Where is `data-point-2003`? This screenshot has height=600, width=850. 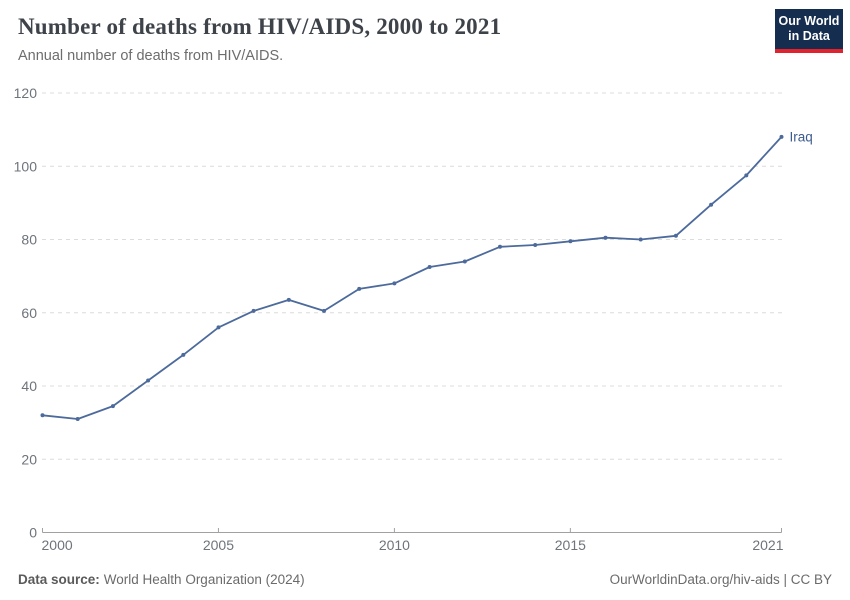
data-point-2003 is located at coordinates (148, 380).